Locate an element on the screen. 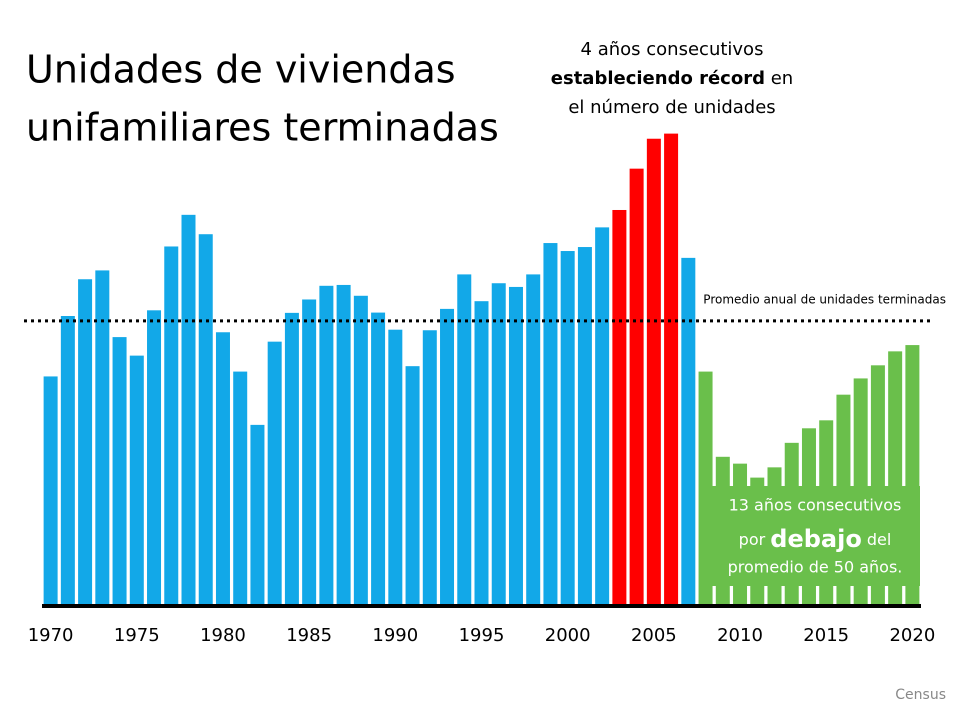 Image resolution: width=960 pixels, height=720 pixels. x-tick-label: 1985 is located at coordinates (309, 635).